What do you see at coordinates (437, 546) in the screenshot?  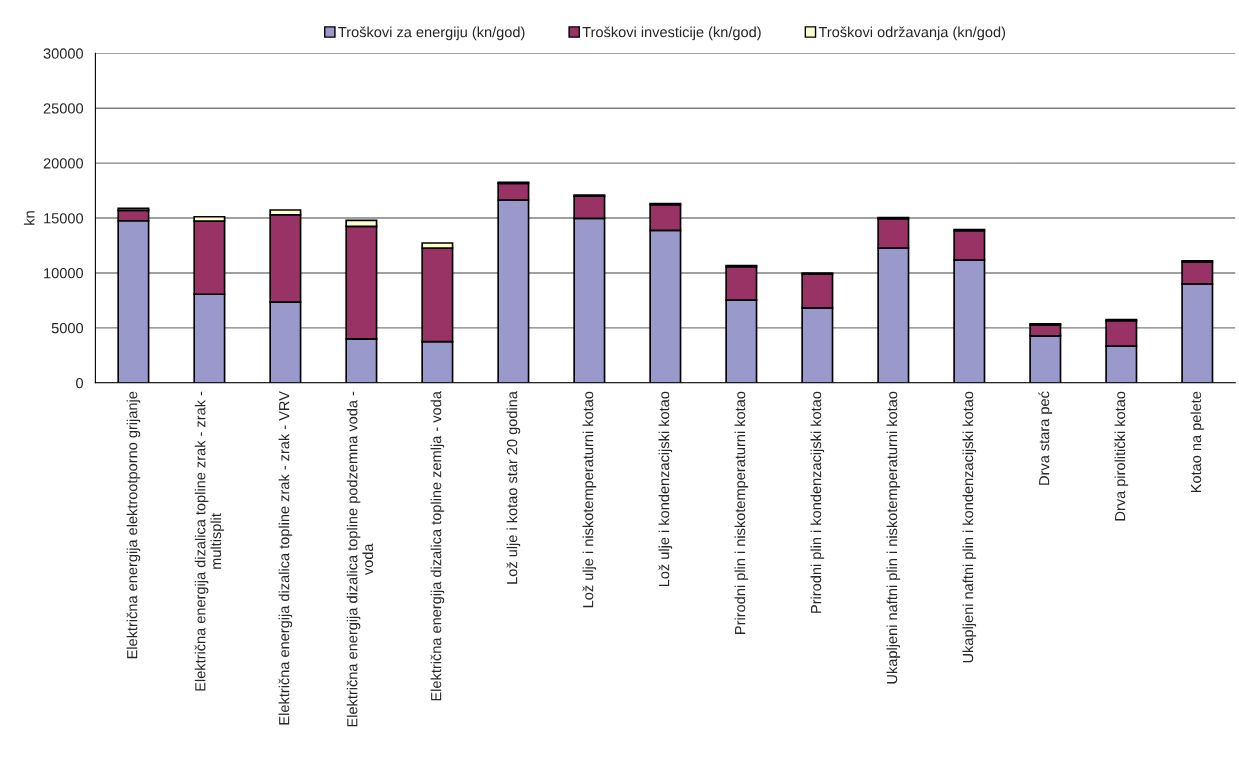 I see `x-tick-label: Električna energija dizalica topline zemlja - voda` at bounding box center [437, 546].